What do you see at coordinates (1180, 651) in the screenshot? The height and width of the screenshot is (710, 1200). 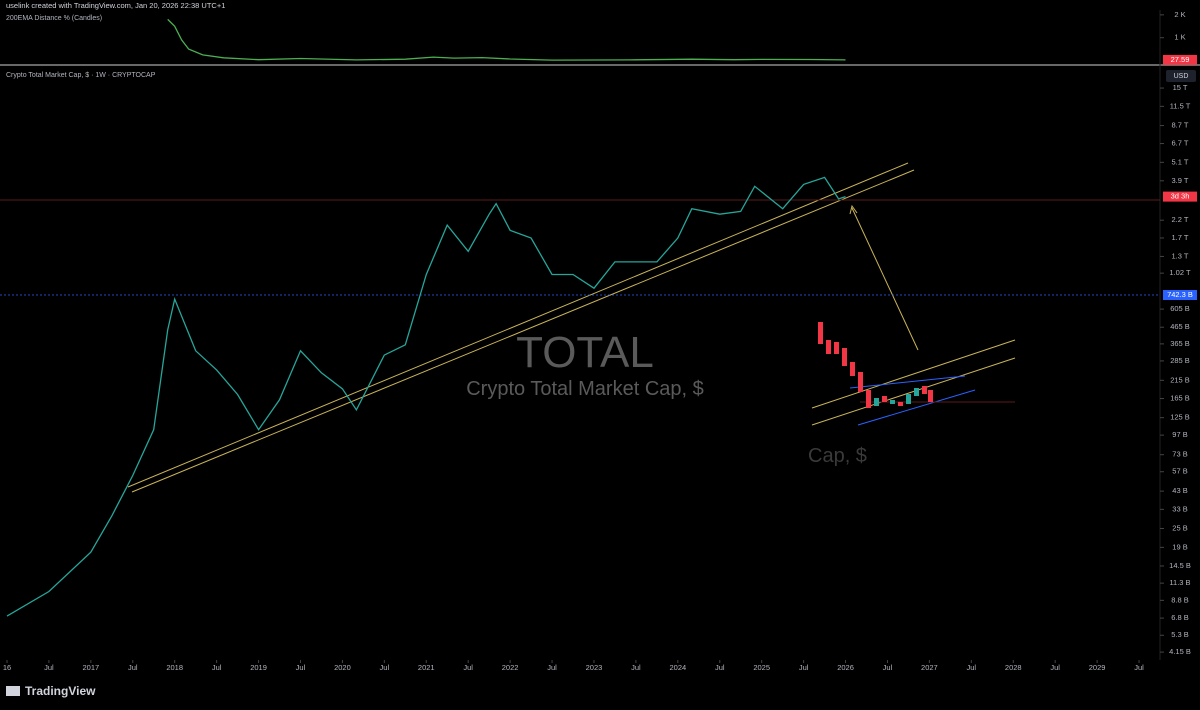 I see `y-tick-label: 4.15 B` at bounding box center [1180, 651].